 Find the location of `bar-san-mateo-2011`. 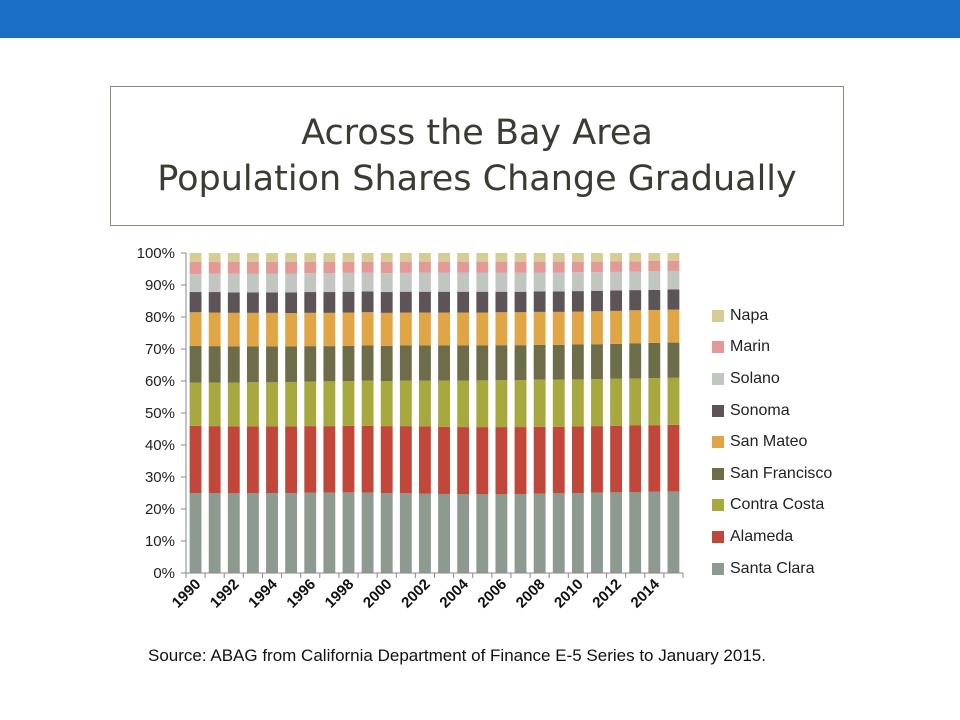

bar-san-mateo-2011 is located at coordinates (597, 328).